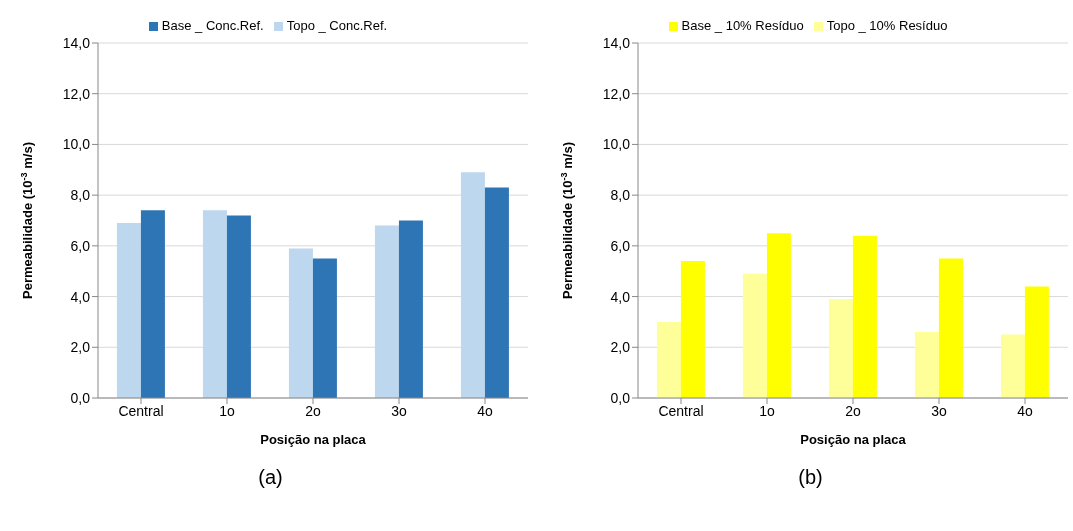 The height and width of the screenshot is (531, 1073). What do you see at coordinates (212, 25) in the screenshot?
I see `legend-label: Base _ Conc.Ref.` at bounding box center [212, 25].